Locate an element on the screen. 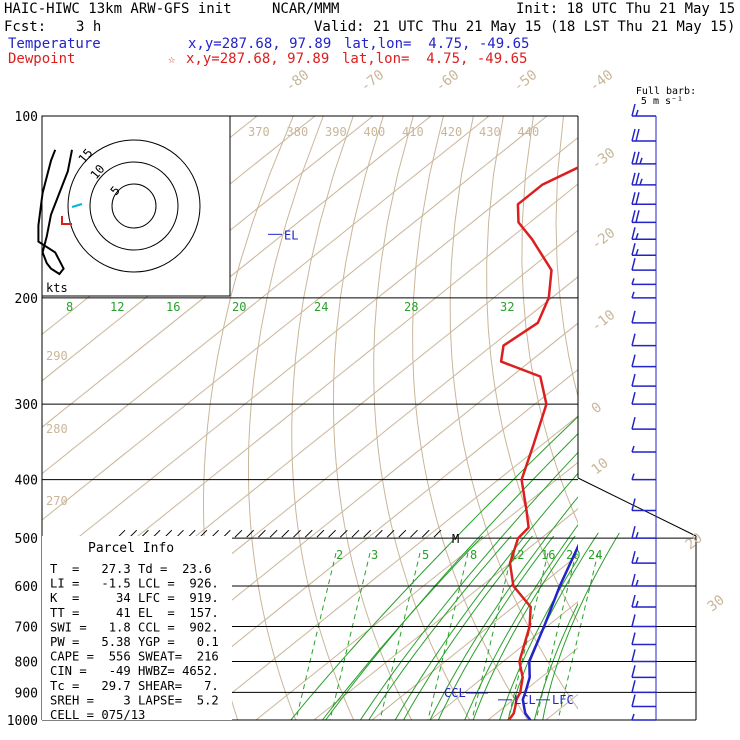 This screenshot has height=740, width=740. mixing-ratio-label: 3 is located at coordinates (374, 555).